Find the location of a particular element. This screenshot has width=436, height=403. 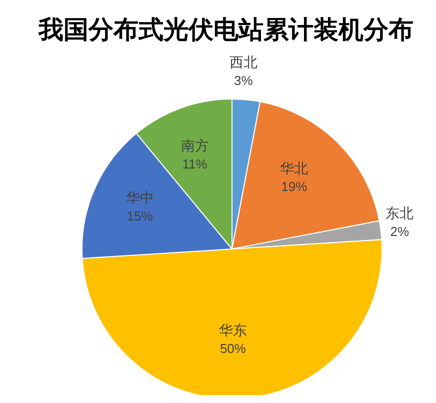

slice-label: 西北 is located at coordinates (243, 62).